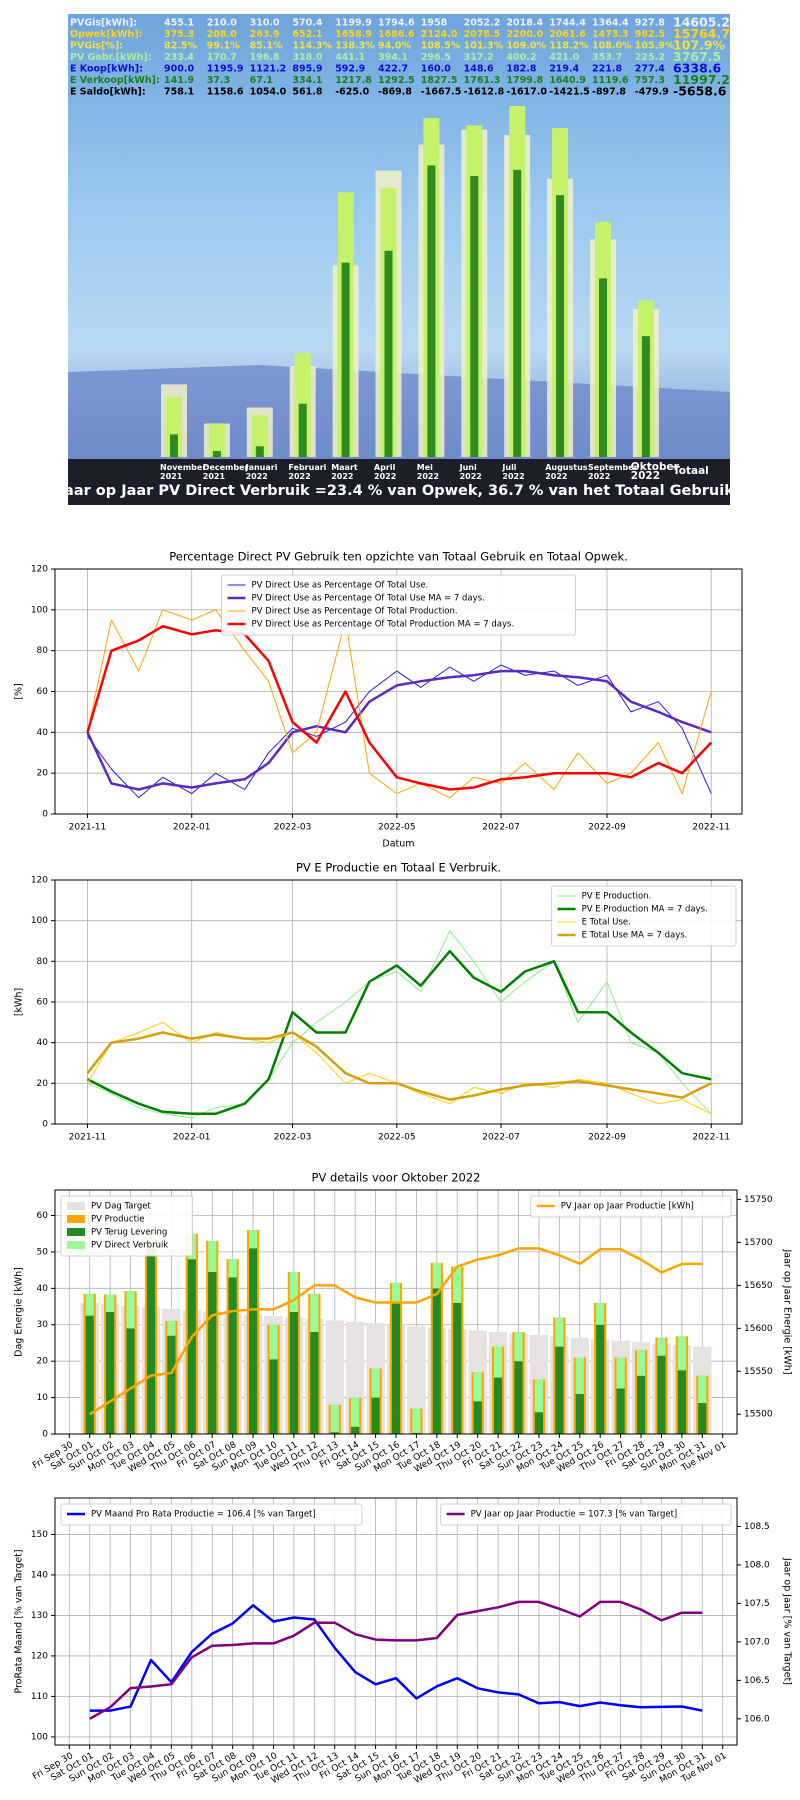 Image resolution: width=800 pixels, height=1800 pixels. Describe the element at coordinates (179, 69) in the screenshot. I see `table-value: 900.0` at that location.